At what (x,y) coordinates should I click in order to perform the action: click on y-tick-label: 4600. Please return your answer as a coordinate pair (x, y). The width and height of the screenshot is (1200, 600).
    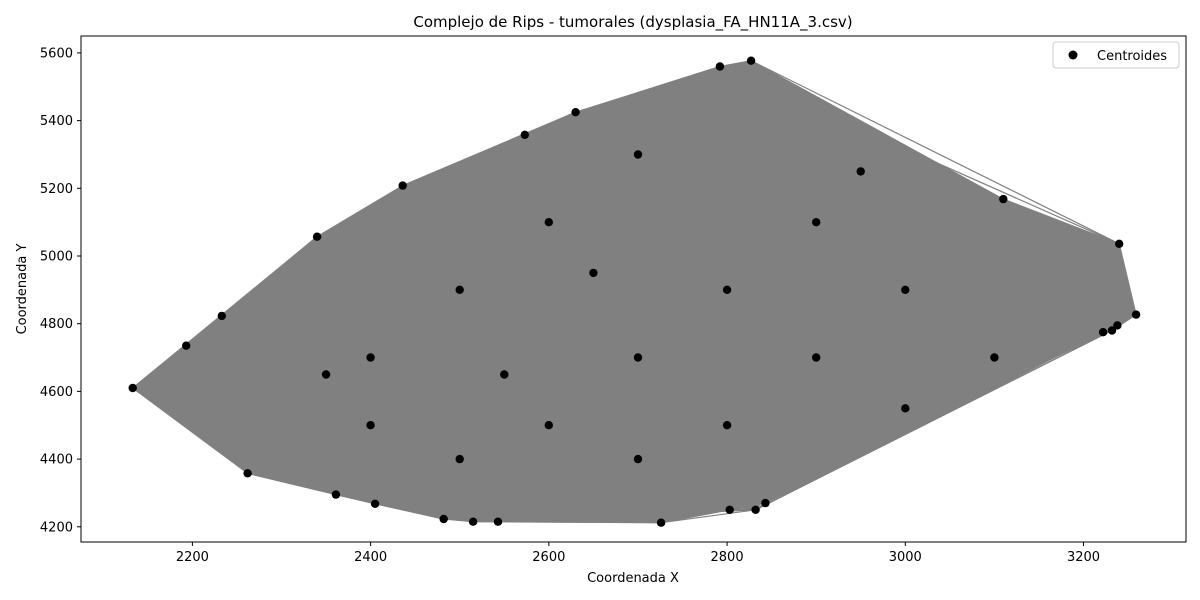
    Looking at the image, I should click on (56, 392).